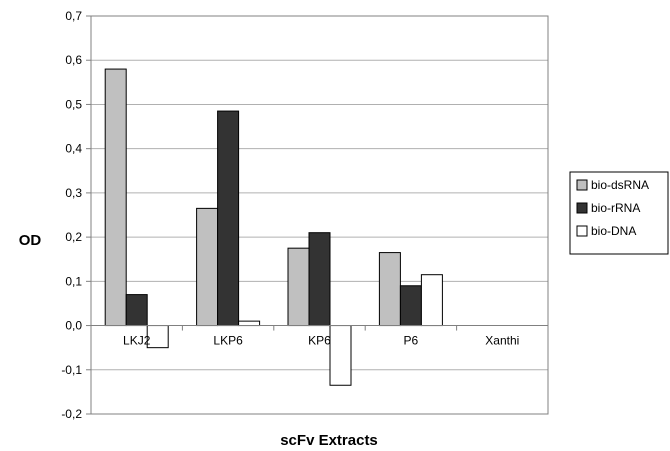  What do you see at coordinates (620, 185) in the screenshot?
I see `legend-label: bio-dsRNA` at bounding box center [620, 185].